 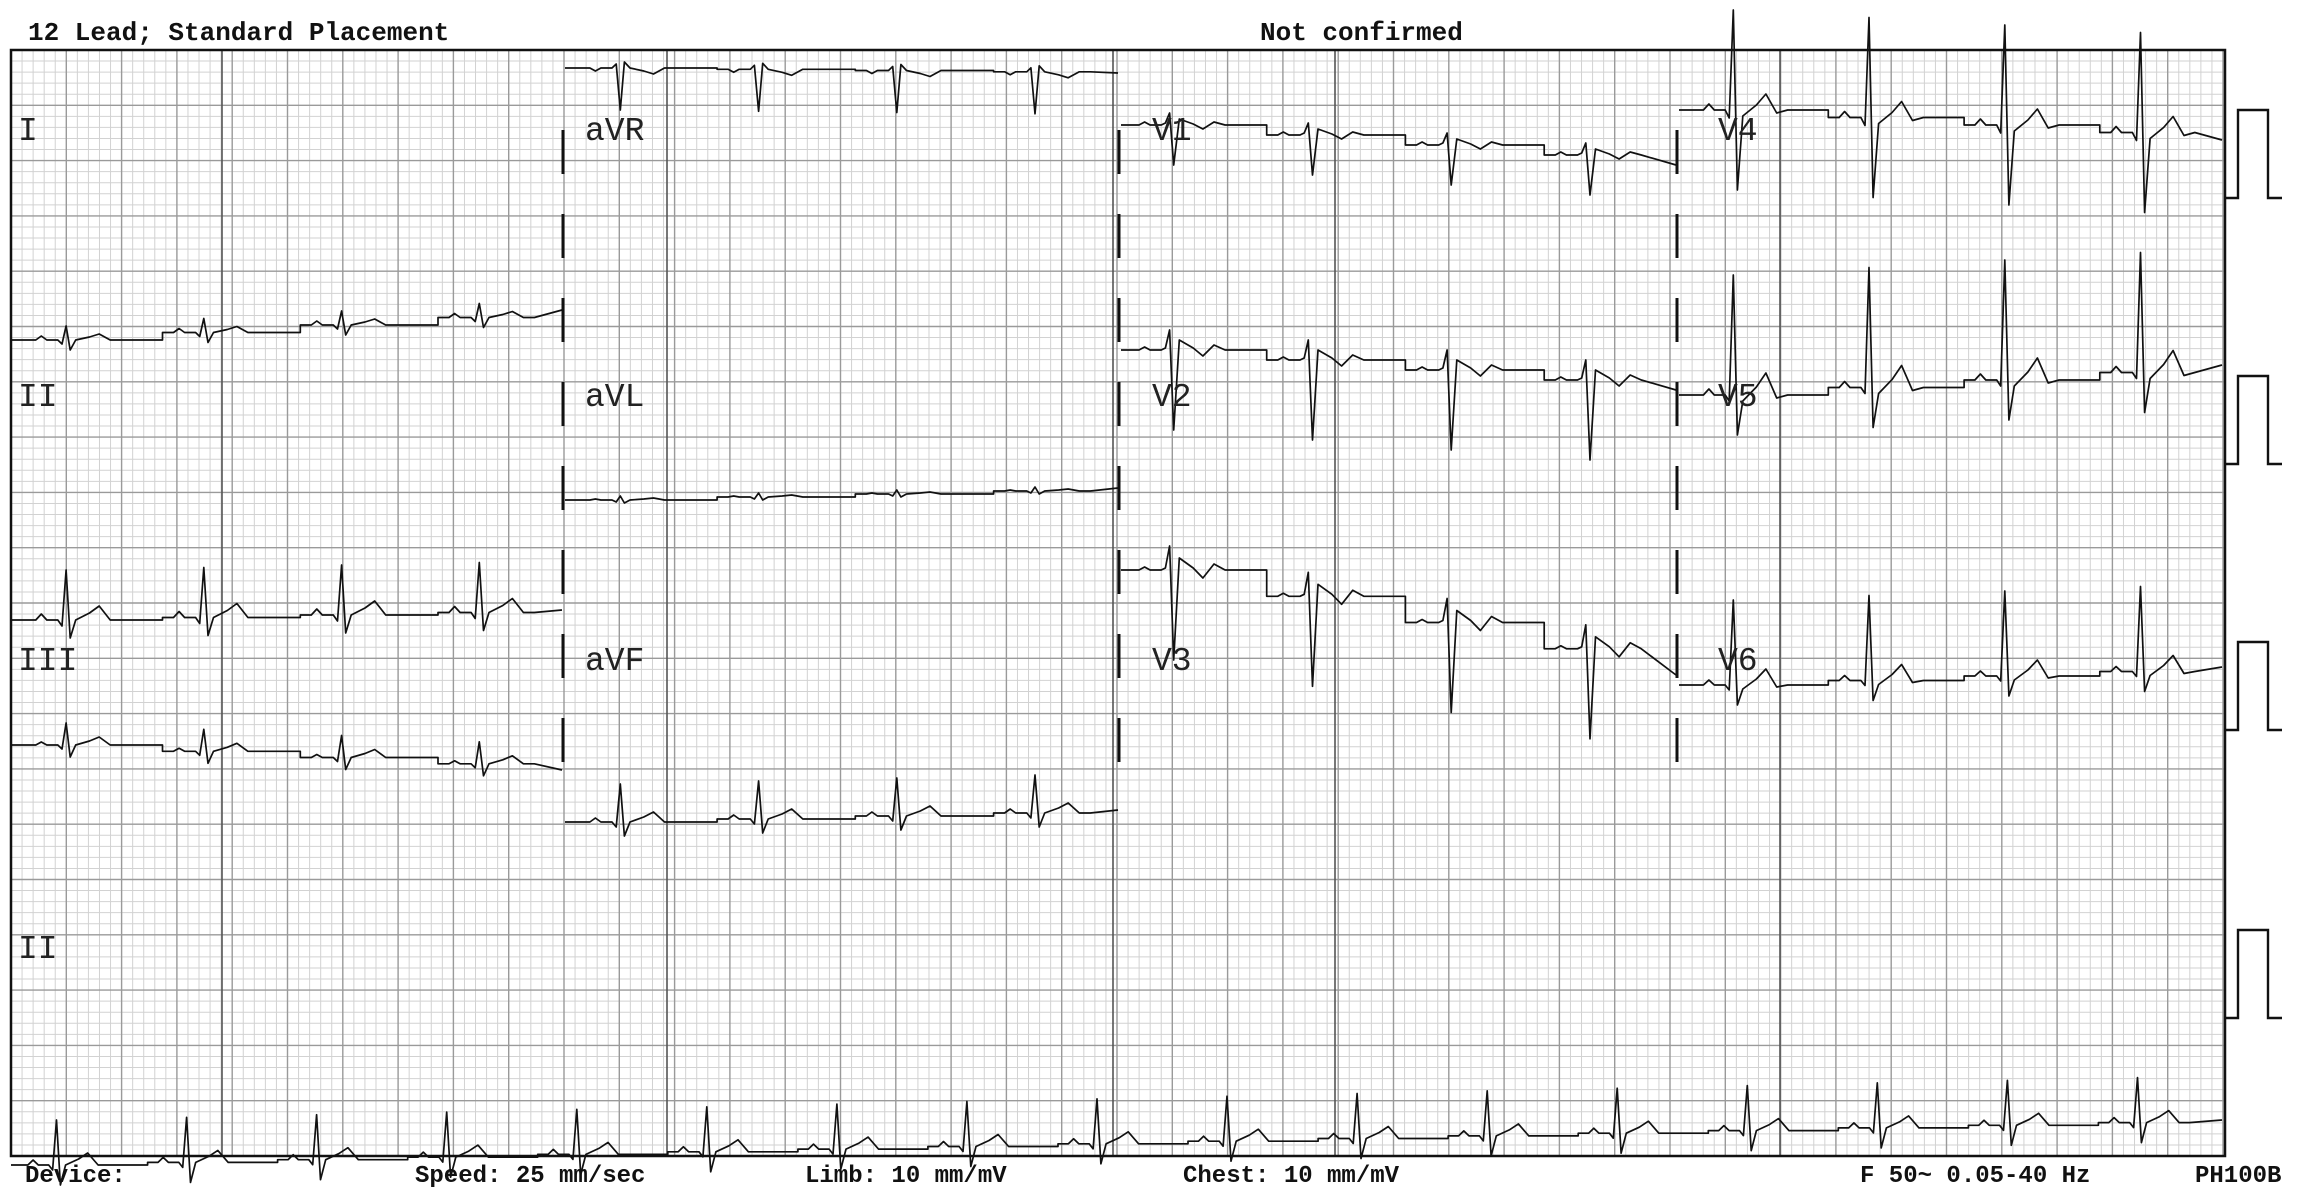 What do you see at coordinates (75, 1176) in the screenshot?
I see `device-label: Device:` at bounding box center [75, 1176].